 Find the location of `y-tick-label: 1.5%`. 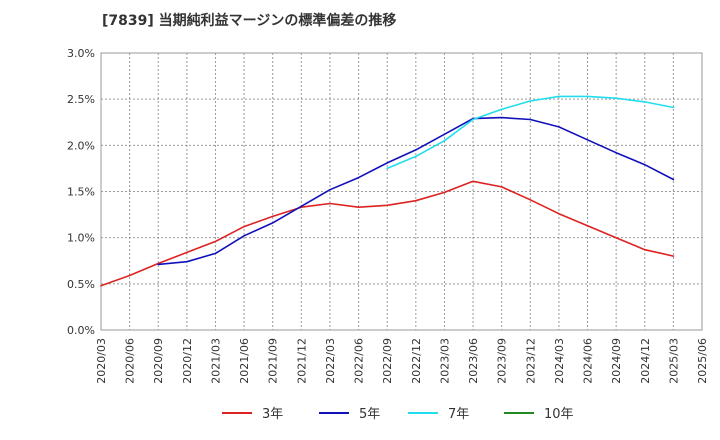

y-tick-label: 1.5% is located at coordinates (81, 192).